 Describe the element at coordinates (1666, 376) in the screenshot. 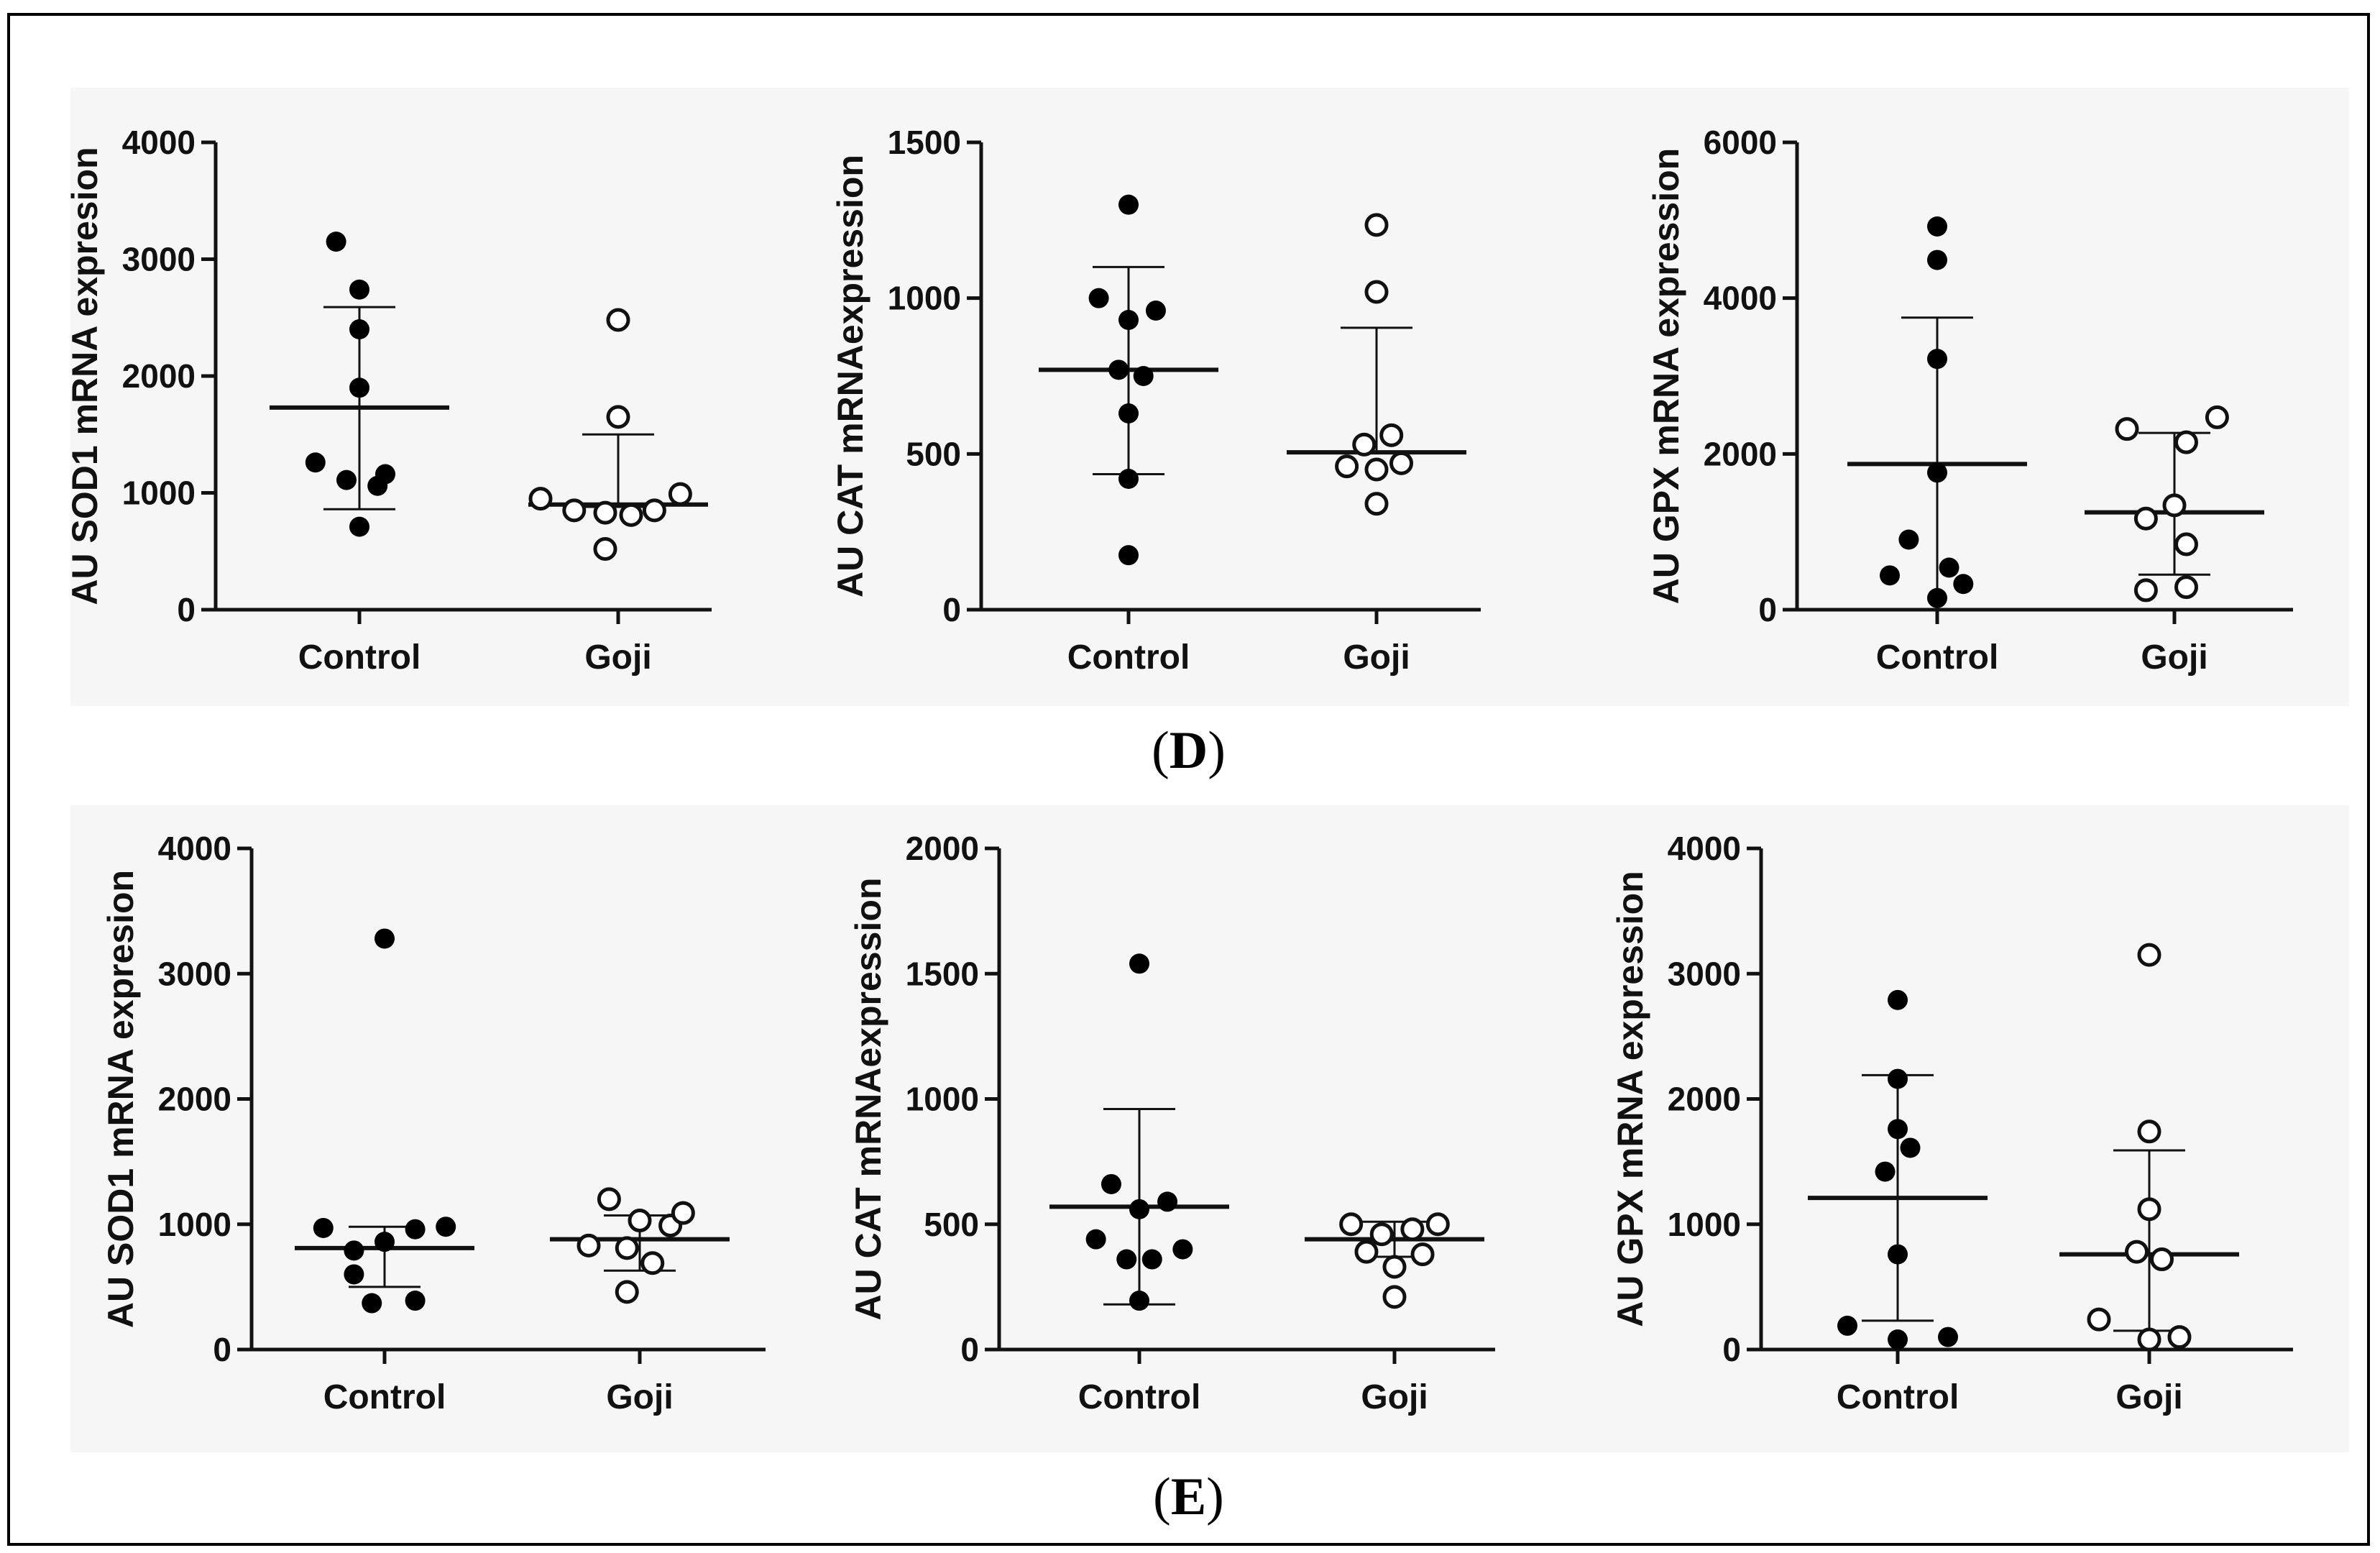

I see `y-axis-label: AU GPX mRNA expression` at that location.